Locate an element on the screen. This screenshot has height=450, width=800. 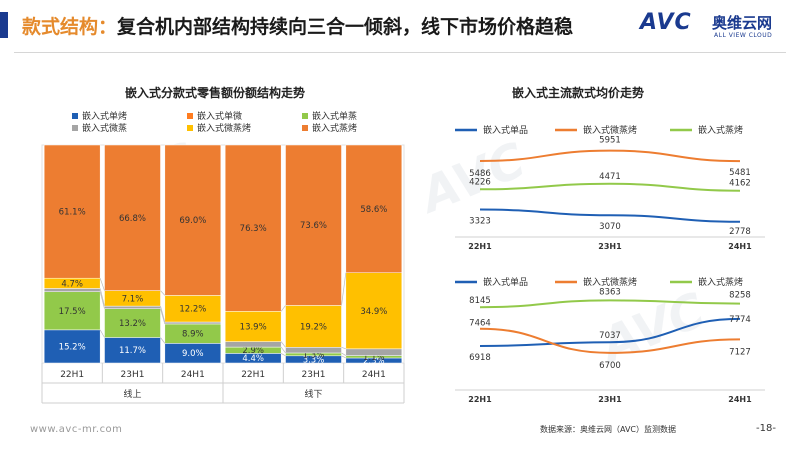
line-chart-title: 嵌入式主流款式均价走势 is located at coordinates (578, 93).